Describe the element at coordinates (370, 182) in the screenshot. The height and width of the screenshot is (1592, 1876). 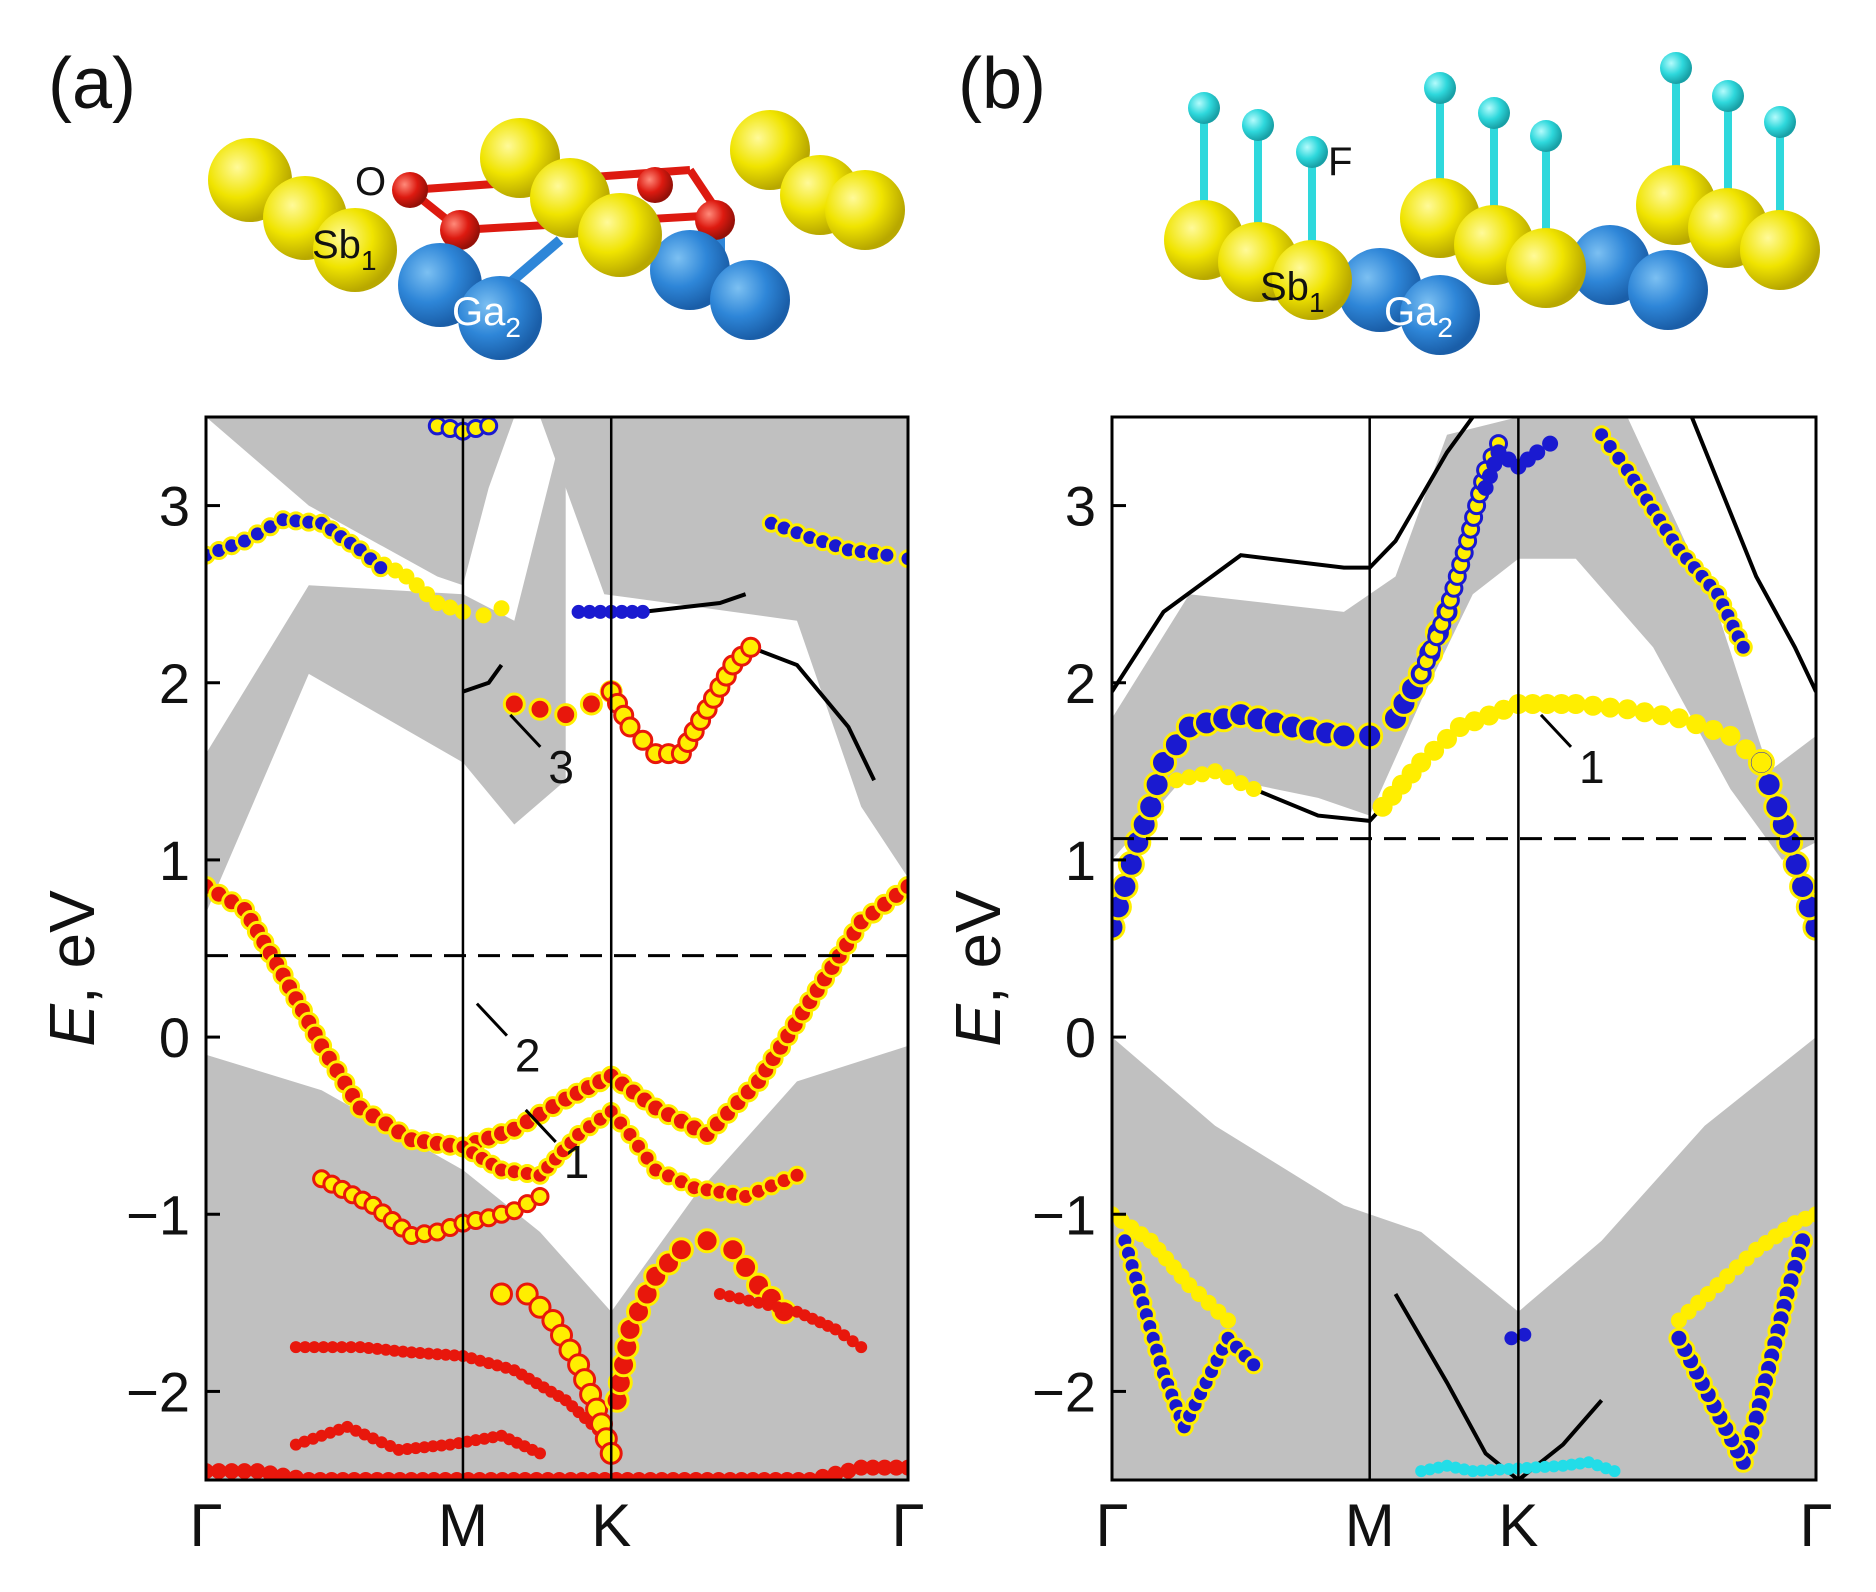
I see `structure-a-O-label: O` at that location.